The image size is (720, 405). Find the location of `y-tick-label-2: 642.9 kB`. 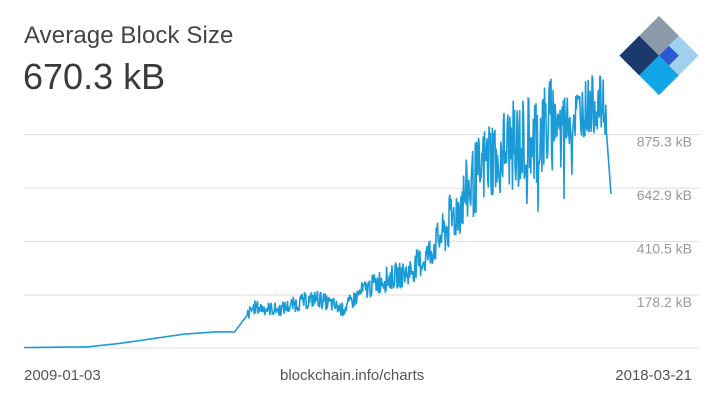

y-tick-label-2: 642.9 kB is located at coordinates (664, 195).